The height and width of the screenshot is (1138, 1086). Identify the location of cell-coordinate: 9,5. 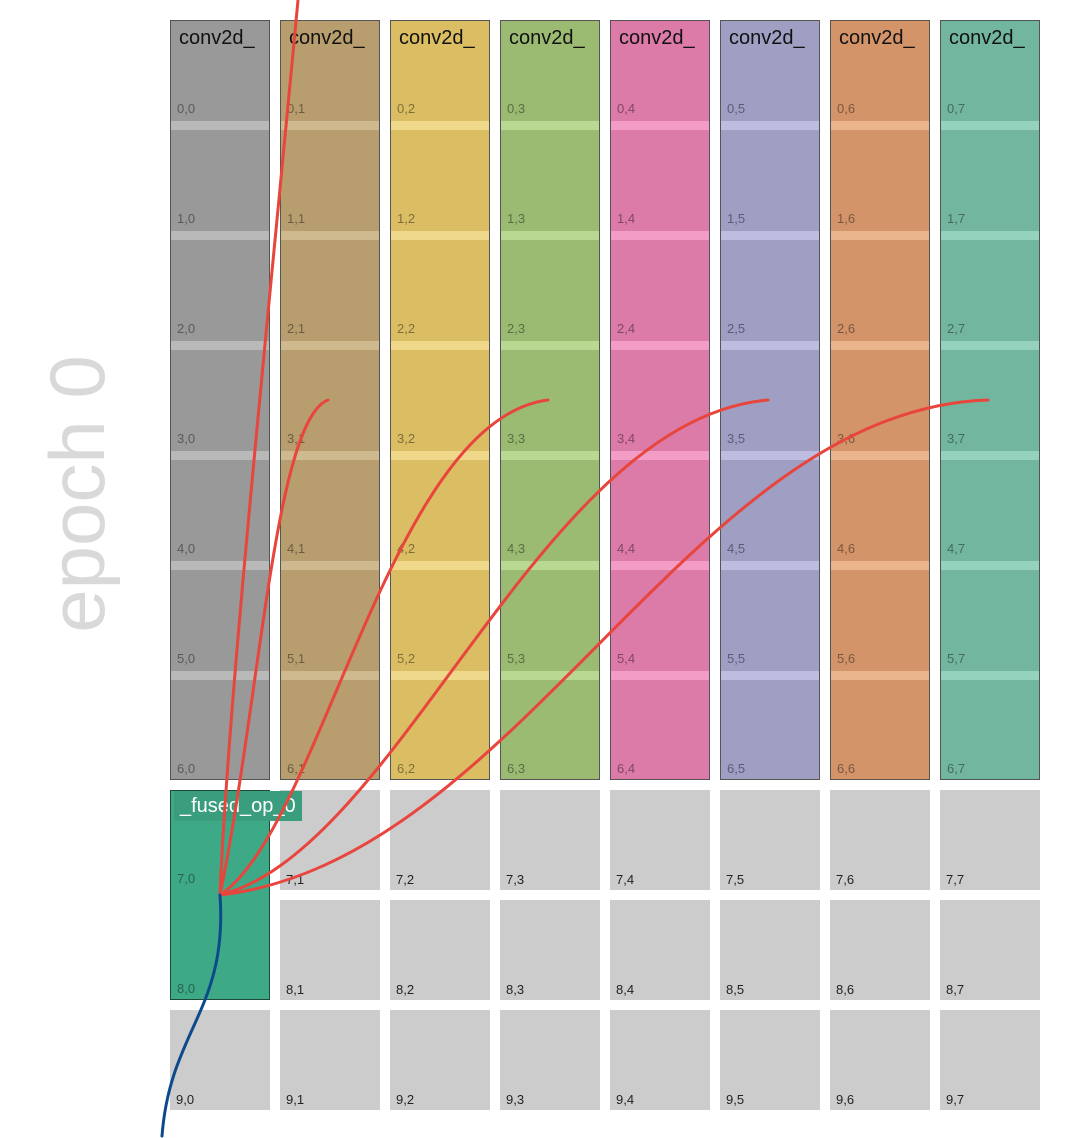
(735, 1099).